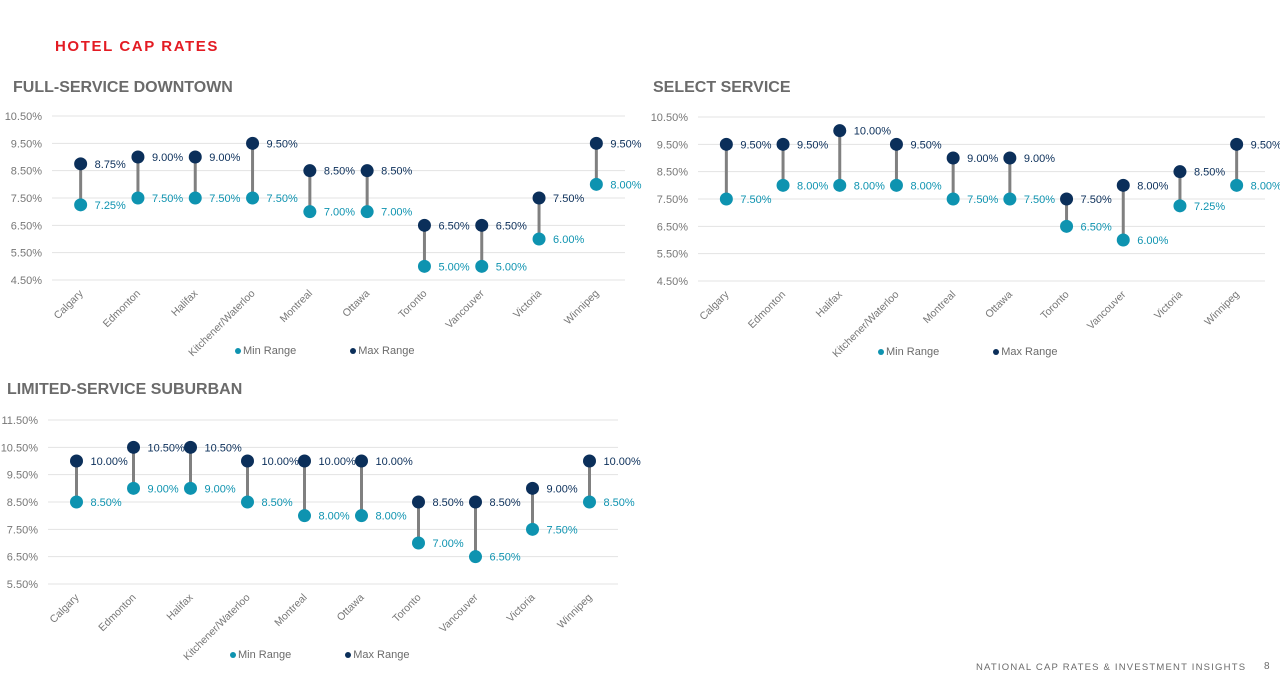 The width and height of the screenshot is (1280, 687). Describe the element at coordinates (125, 389) in the screenshot. I see `chart-title-limited-service-suburban: LIMITED-SERVICE SUBURBAN` at that location.